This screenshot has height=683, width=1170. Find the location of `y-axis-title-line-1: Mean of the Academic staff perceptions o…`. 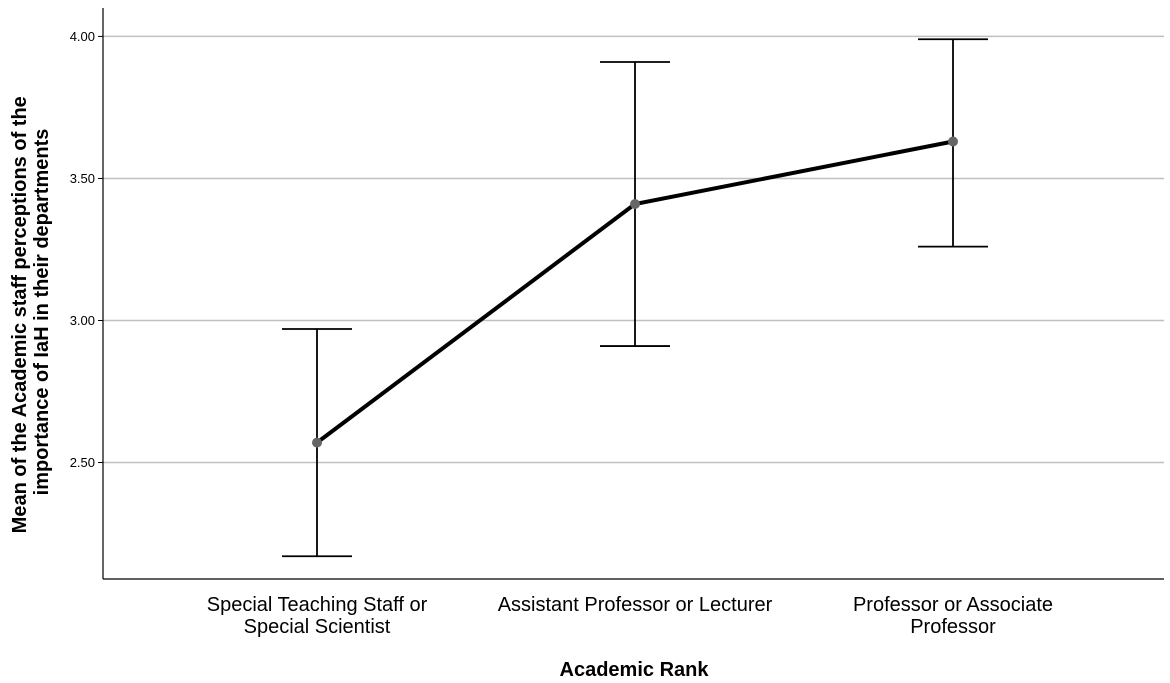

y-axis-title-line-1: Mean of the Academic staff perceptions o… is located at coordinates (20, 314).